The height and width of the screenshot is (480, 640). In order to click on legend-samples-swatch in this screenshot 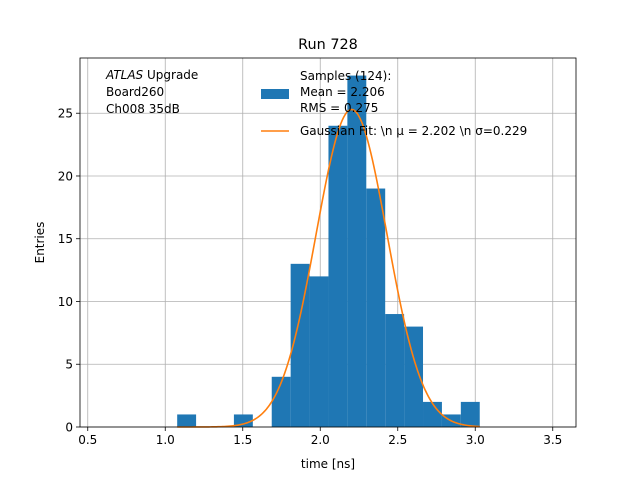, I will do `click(275, 94)`.